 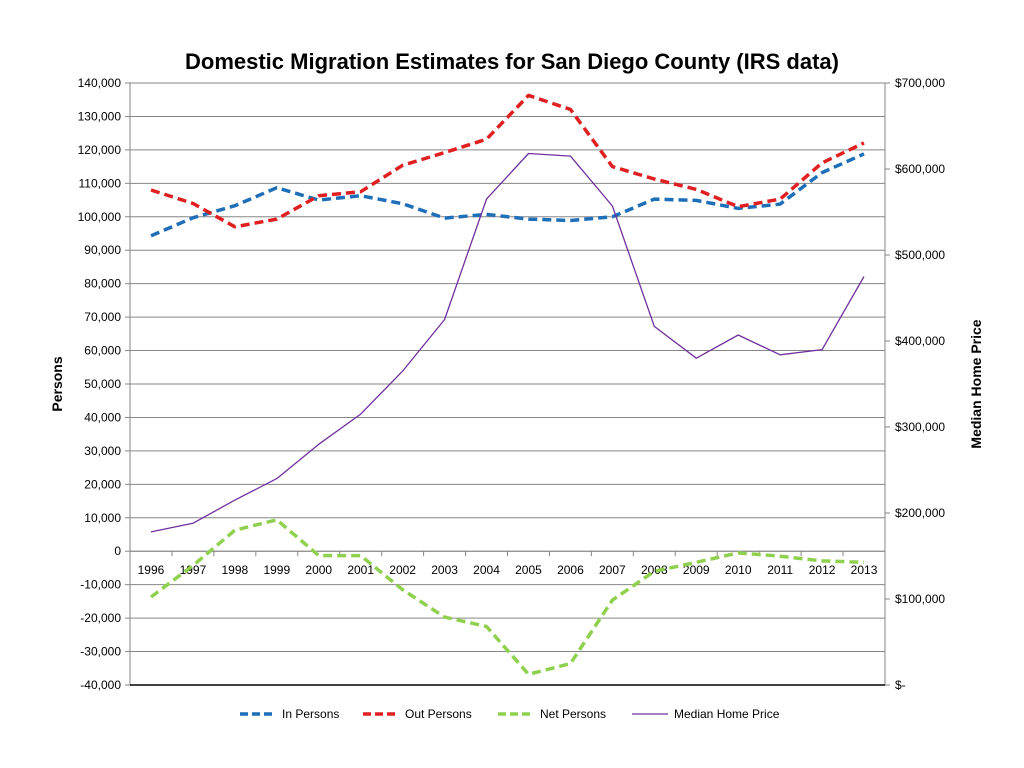 I want to click on left-tick-label: 50,000, so click(x=102, y=384).